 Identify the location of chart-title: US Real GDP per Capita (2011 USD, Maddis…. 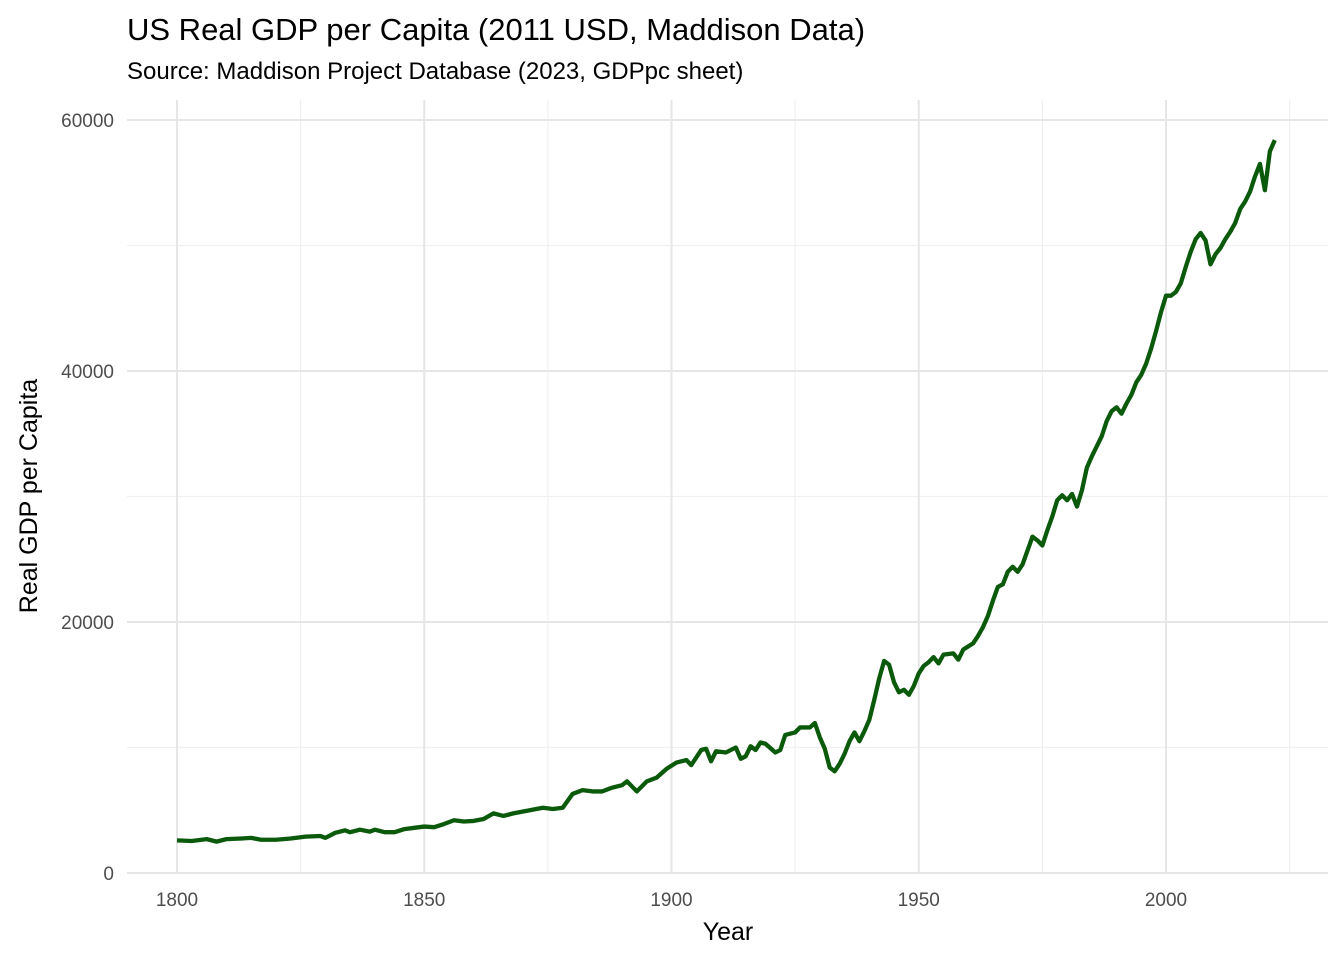
(496, 29).